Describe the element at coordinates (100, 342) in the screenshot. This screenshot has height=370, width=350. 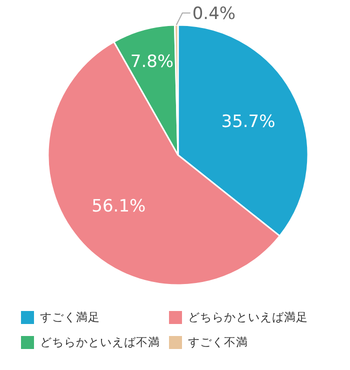
I see `legend-label: どちらかといえば不満` at that location.